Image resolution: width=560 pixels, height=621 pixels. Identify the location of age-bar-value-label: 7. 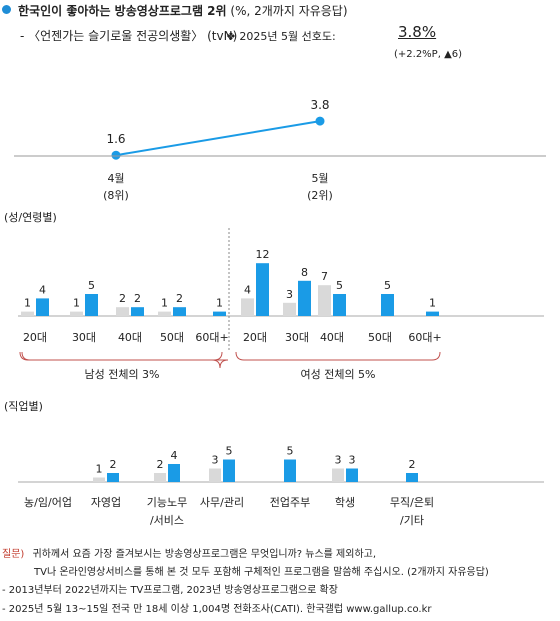
(324, 276).